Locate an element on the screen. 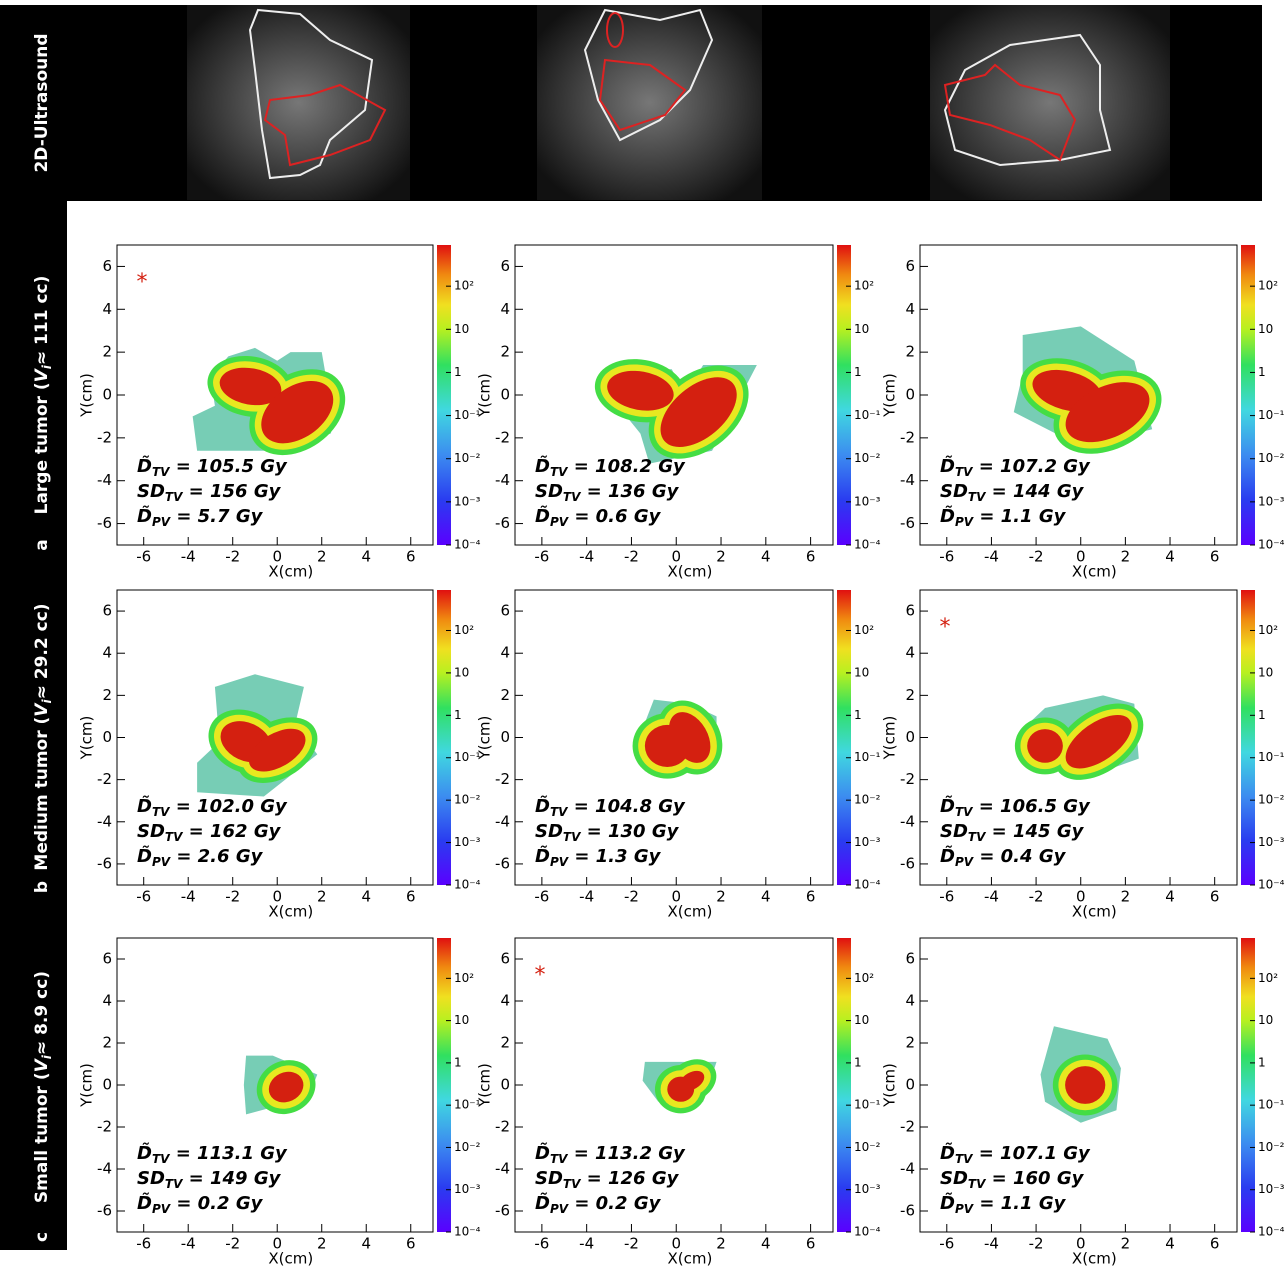  row-label-rest: ≈ 111 cc) is located at coordinates (42, 321).